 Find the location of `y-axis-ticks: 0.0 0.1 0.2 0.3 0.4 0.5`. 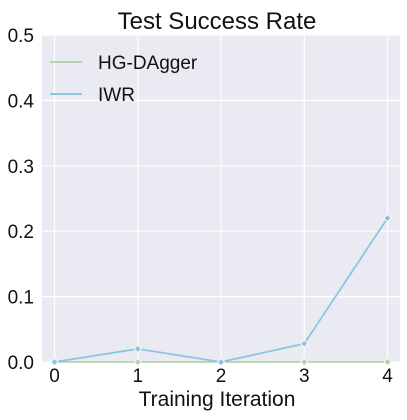

y-axis-ticks: 0.0 0.1 0.2 0.3 0.4 0.5 is located at coordinates (21, 200).